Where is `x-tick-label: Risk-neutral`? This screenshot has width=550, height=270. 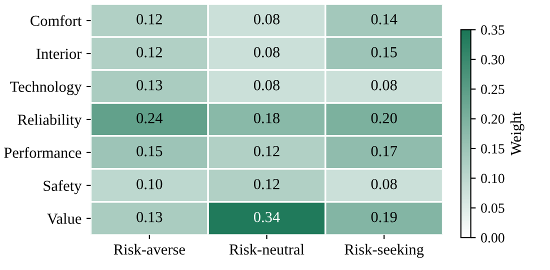 x-tick-label: Risk-neutral is located at coordinates (266, 249).